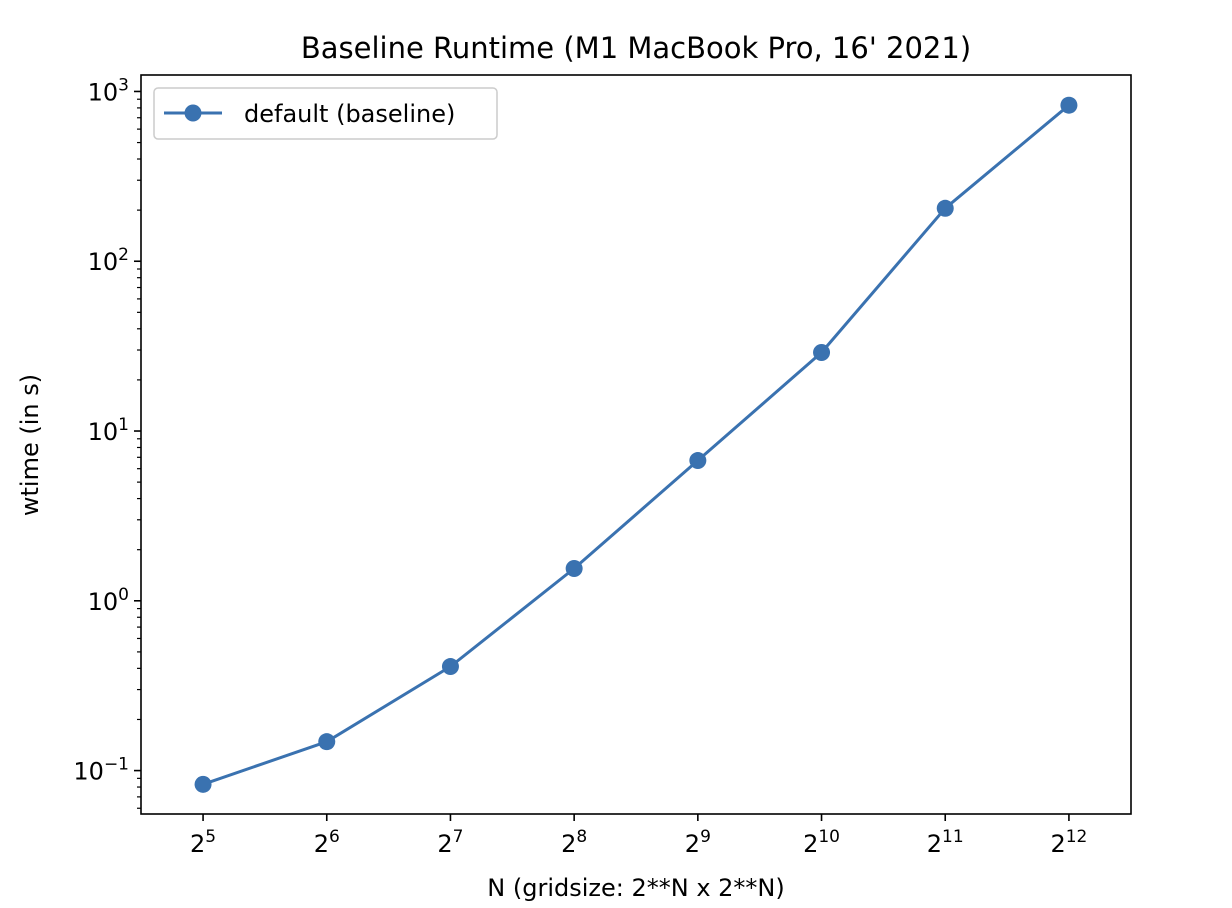  I want to click on x-tick-label: 28, so click(574, 842).